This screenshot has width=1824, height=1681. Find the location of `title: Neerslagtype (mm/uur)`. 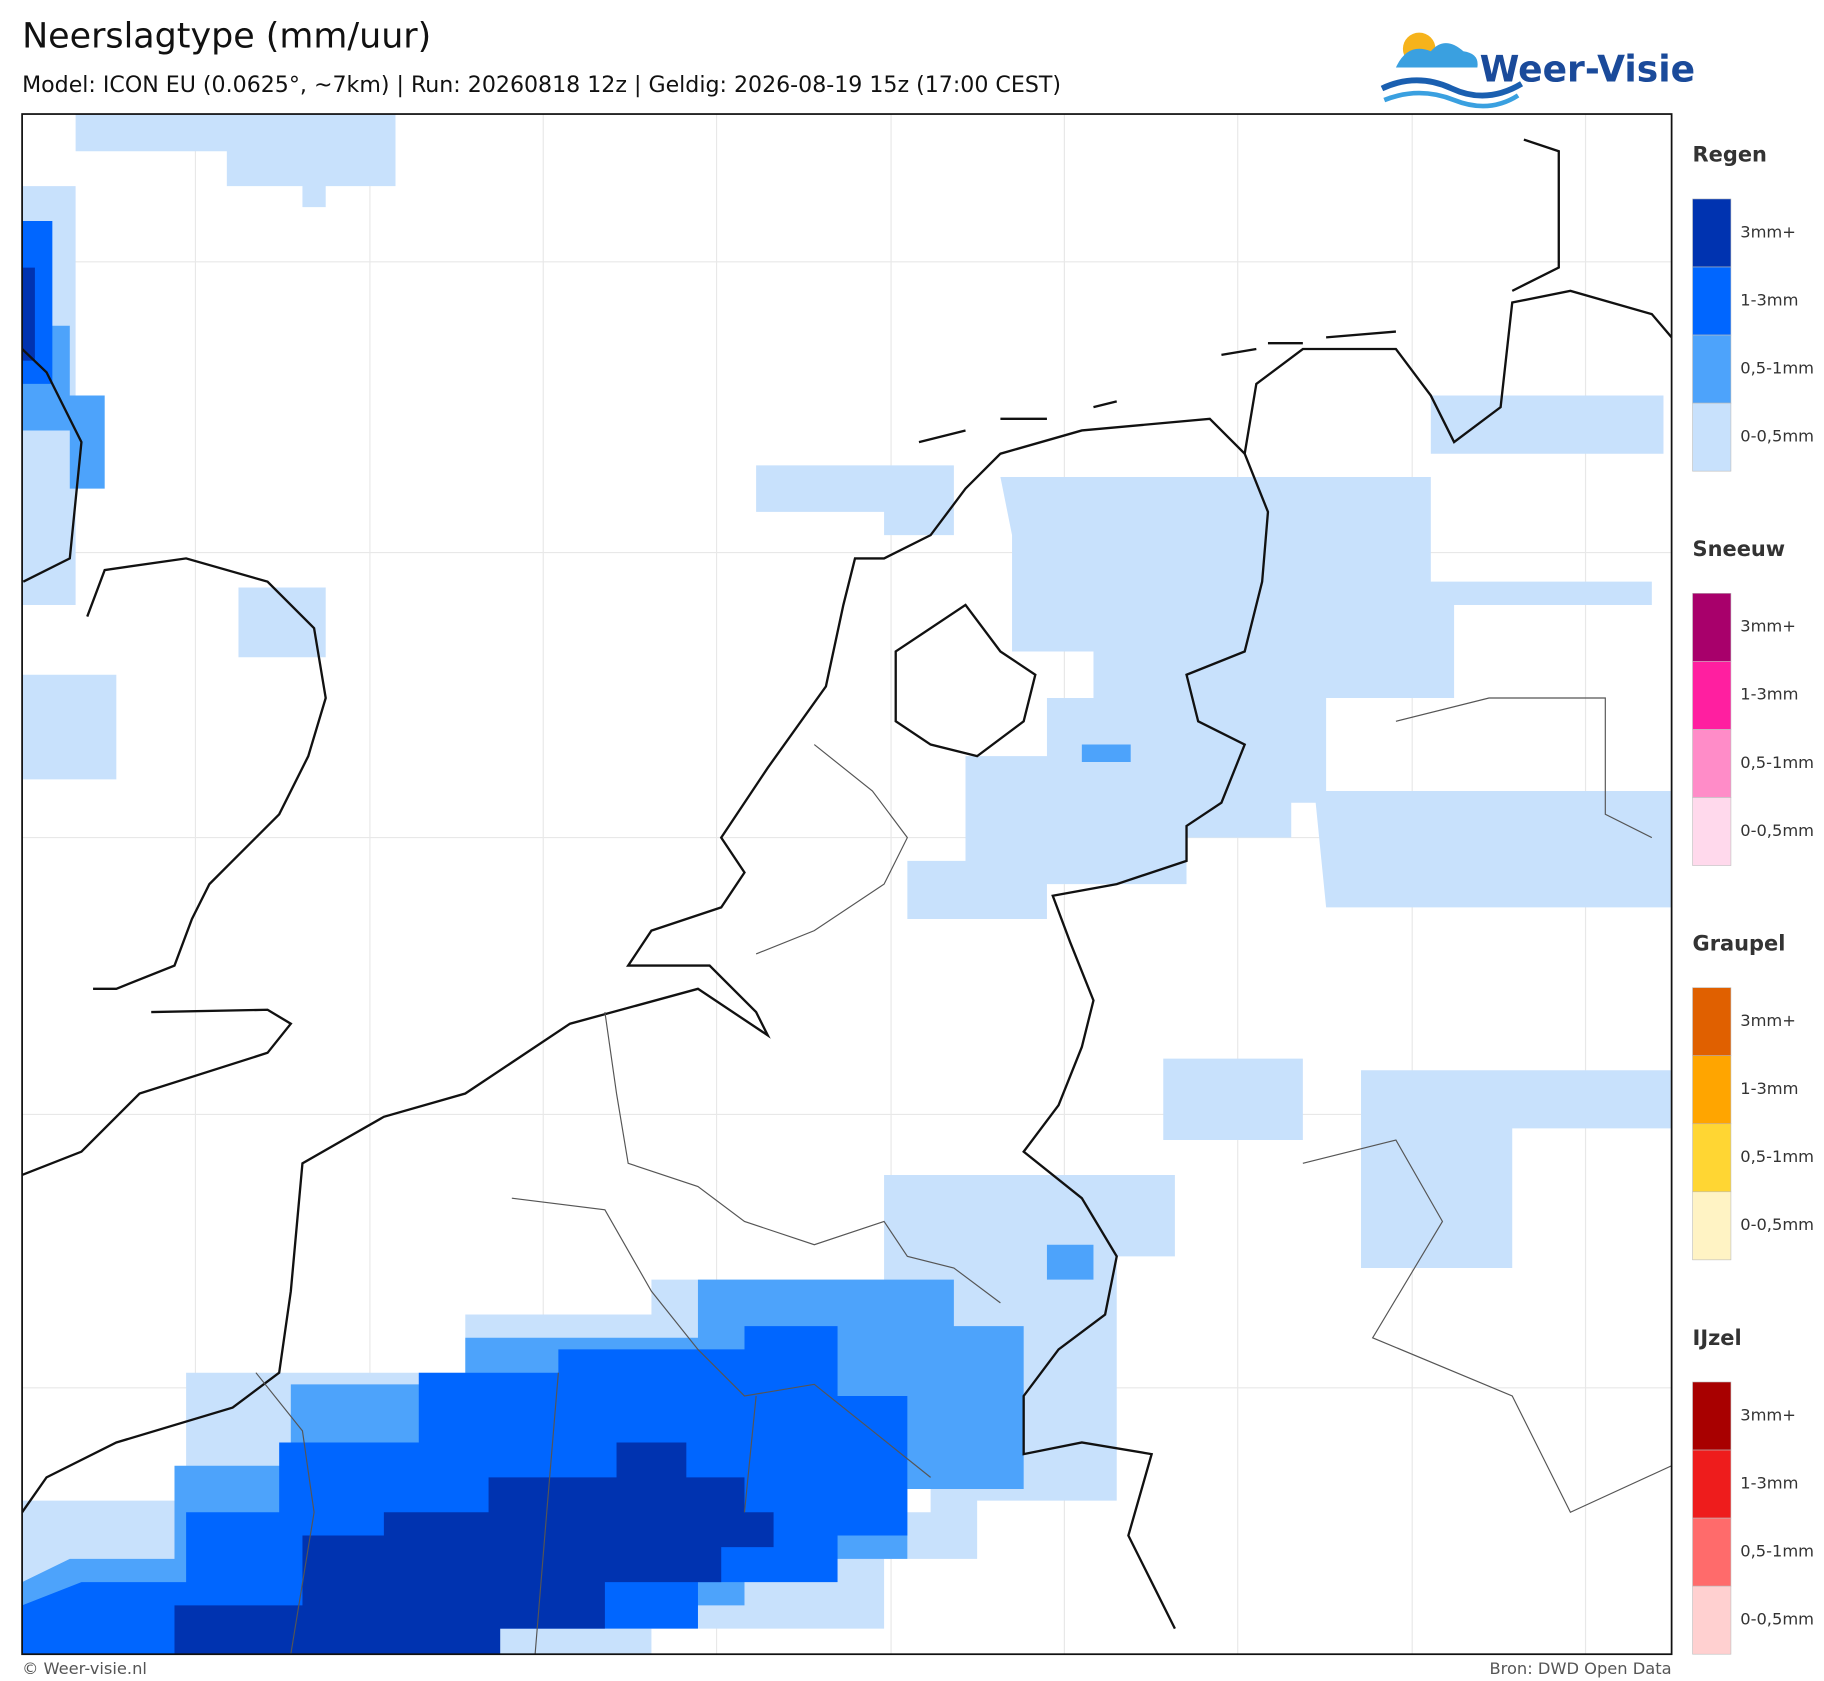

title: Neerslagtype (mm/uur) is located at coordinates (226, 37).